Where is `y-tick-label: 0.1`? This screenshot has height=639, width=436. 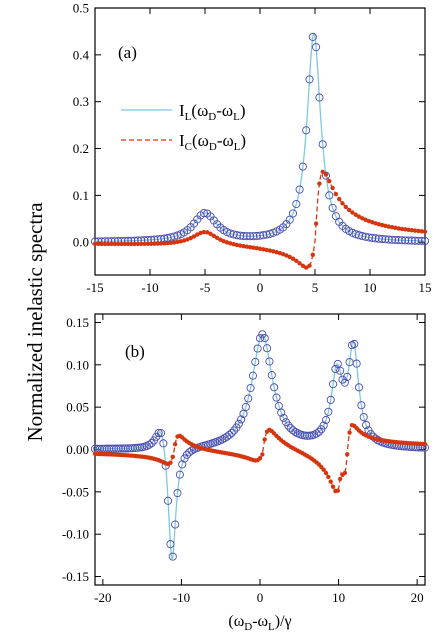
y-tick-label: 0.1 is located at coordinates (81, 195).